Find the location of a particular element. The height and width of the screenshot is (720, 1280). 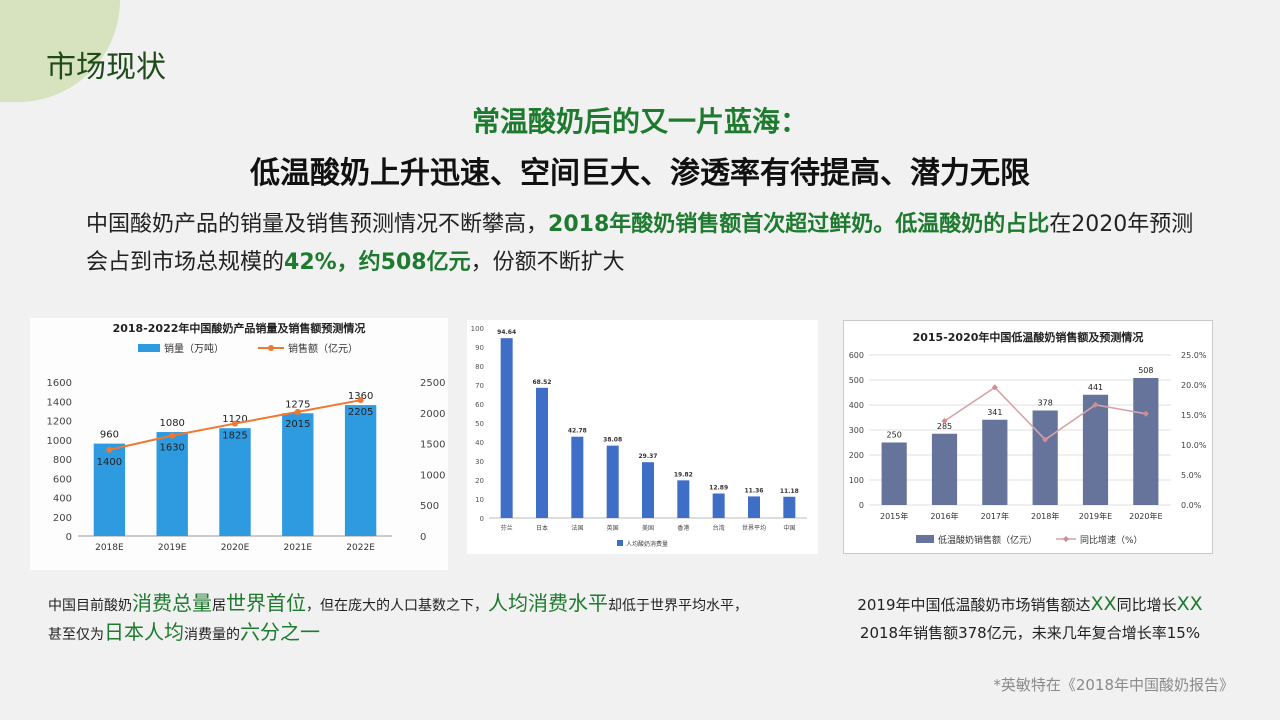

bar-data-label: 12.89 is located at coordinates (718, 488).